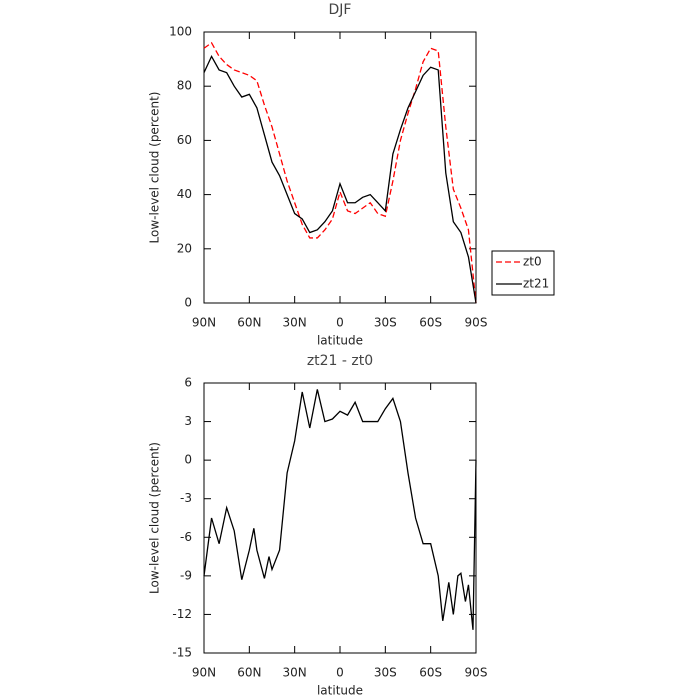 The height and width of the screenshot is (700, 700). Describe the element at coordinates (340, 361) in the screenshot. I see `chart-title: zt21 - zt0` at that location.